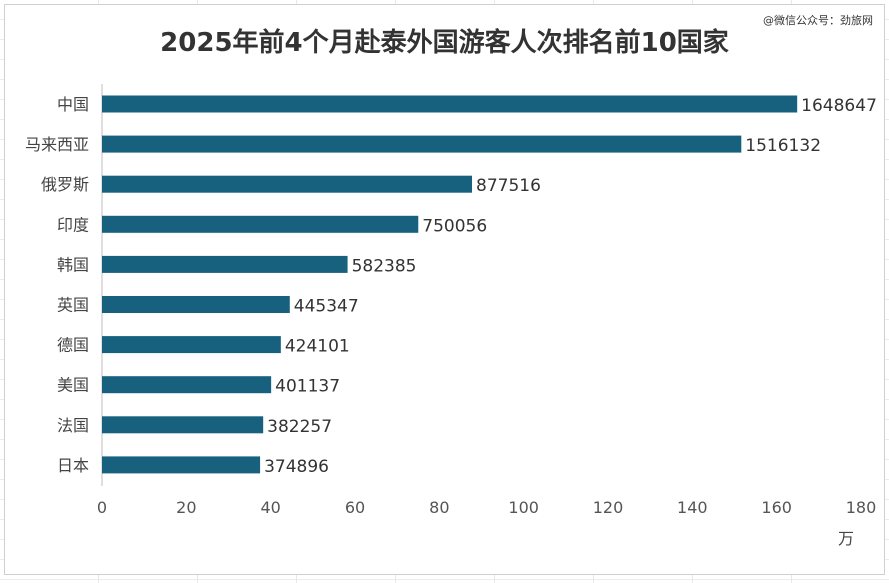 Image resolution: width=889 pixels, height=583 pixels. I want to click on watermark: @微信公众号：劲旅网, so click(818, 20).